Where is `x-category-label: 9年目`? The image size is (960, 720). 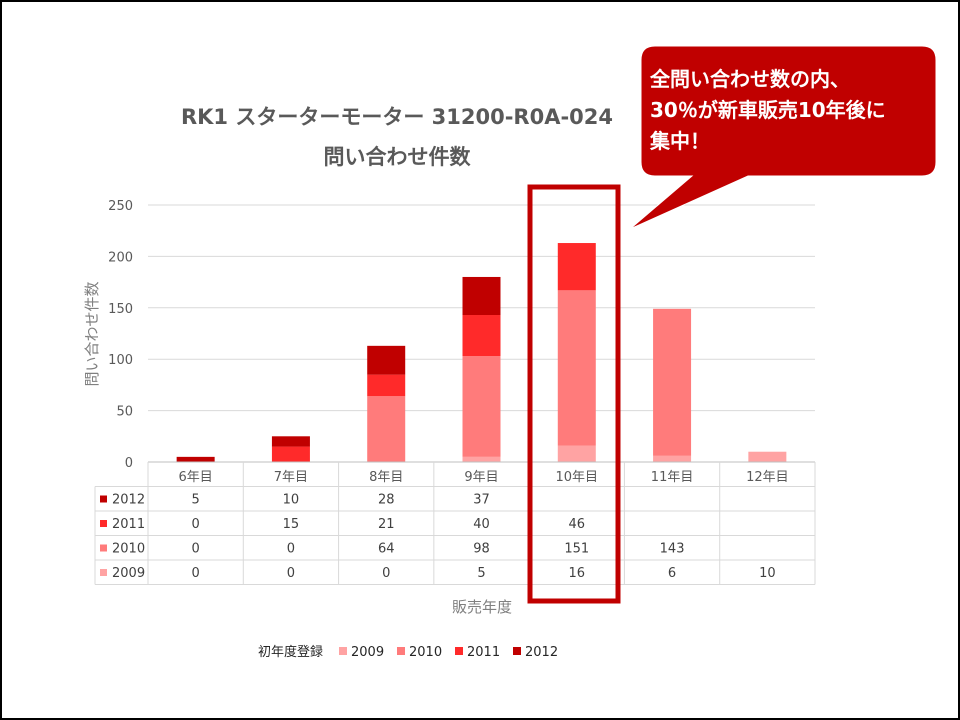 x-category-label: 9年目 is located at coordinates (481, 477).